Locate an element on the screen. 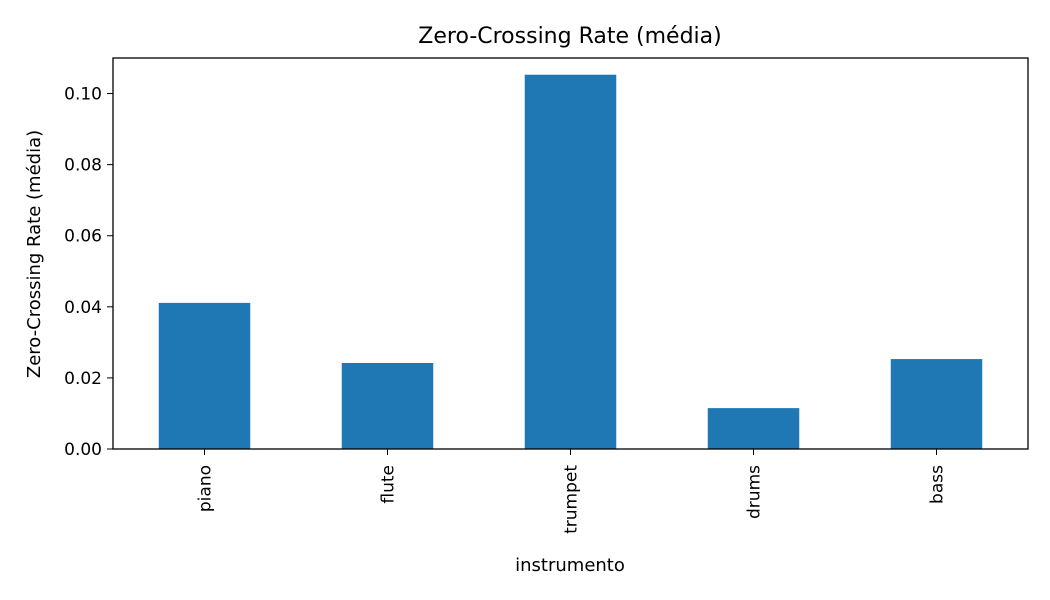  x-tick-label: piano is located at coordinates (206, 488).